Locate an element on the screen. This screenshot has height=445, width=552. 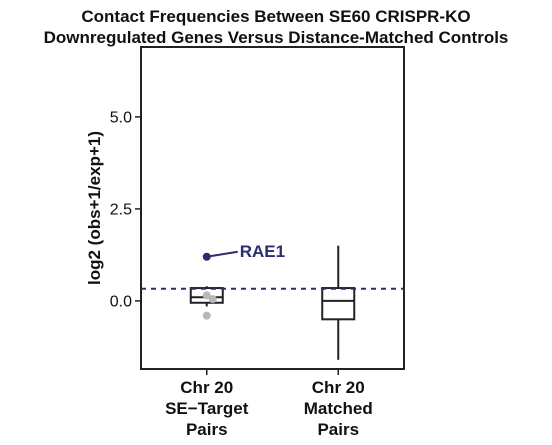
annotation-label: RAE1 is located at coordinates (262, 251).